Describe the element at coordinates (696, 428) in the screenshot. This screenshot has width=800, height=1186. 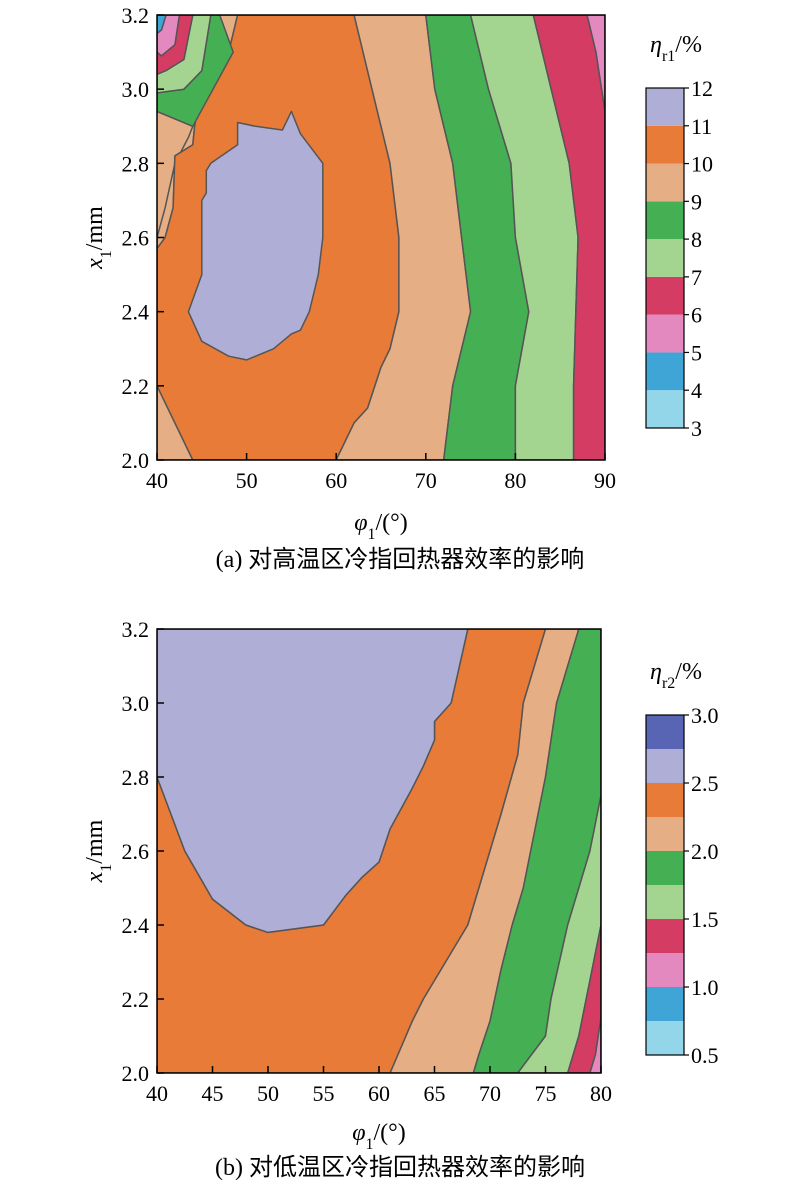
I see `colorbar-tick-label: 3` at that location.